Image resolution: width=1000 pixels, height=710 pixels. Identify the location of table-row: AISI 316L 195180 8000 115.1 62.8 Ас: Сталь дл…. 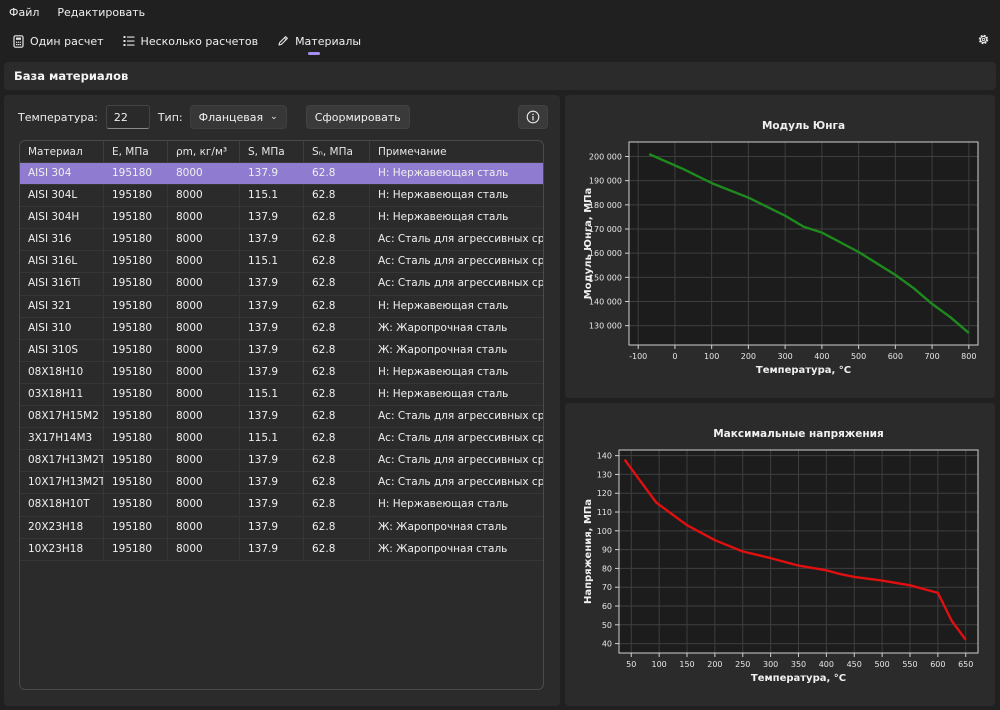
(281, 262).